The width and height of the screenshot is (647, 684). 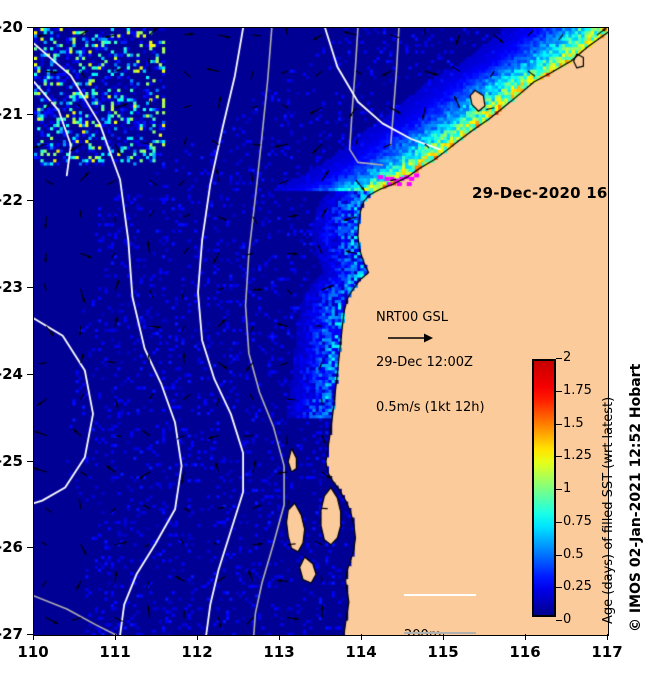 I want to click on depth-legend: 200m 1000m, so click(x=427, y=615).